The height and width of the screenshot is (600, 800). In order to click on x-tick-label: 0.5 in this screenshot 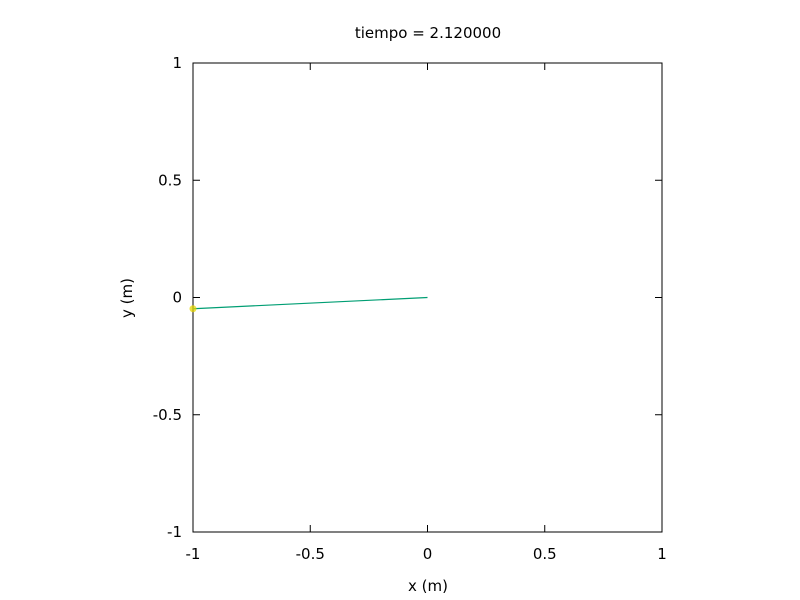, I will do `click(545, 554)`.